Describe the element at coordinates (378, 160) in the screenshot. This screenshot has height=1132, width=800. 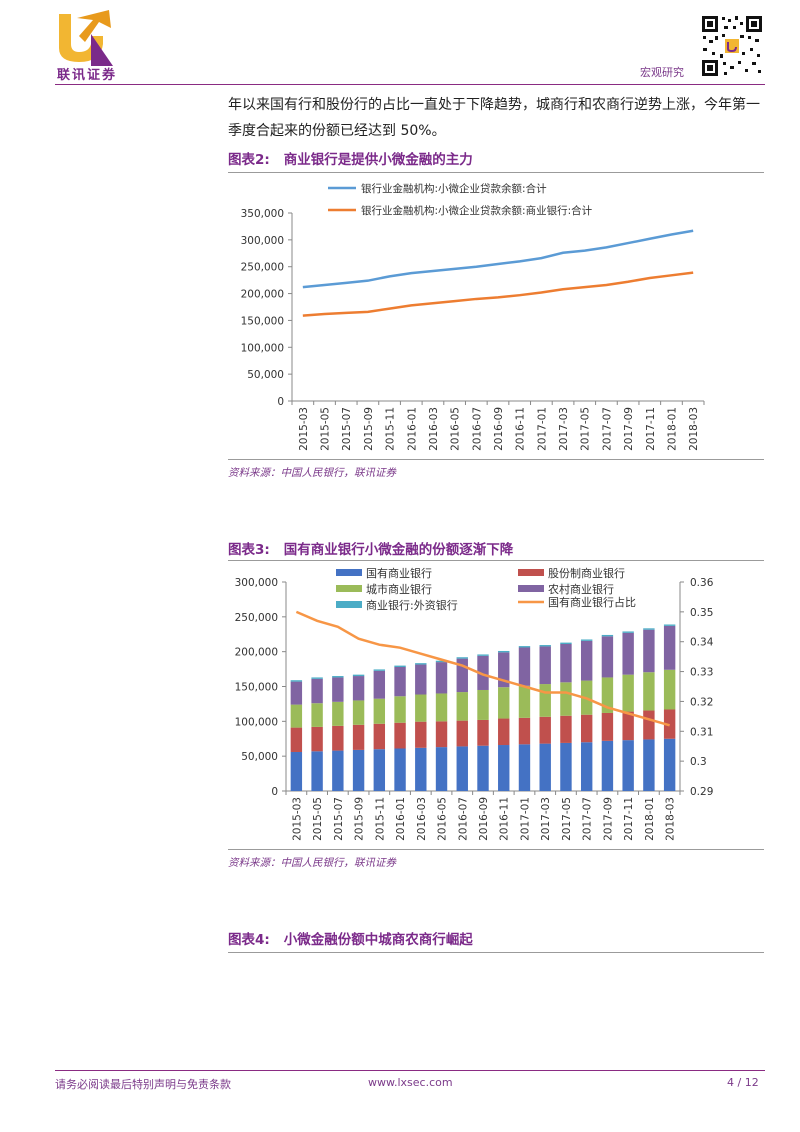
I see `figure2-title-text: 商业银行是提供小微金融的主力` at that location.